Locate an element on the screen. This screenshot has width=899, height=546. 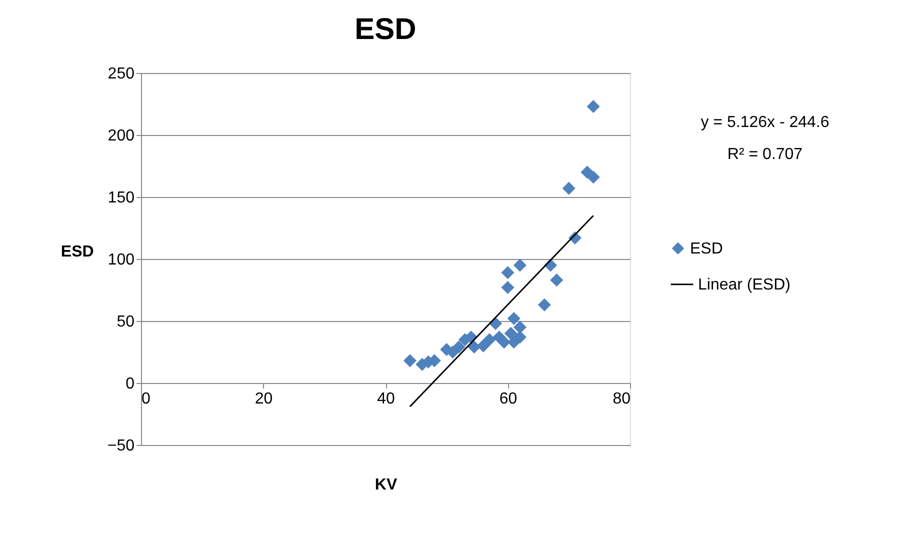
y-tick-label: 250 is located at coordinates (121, 74).